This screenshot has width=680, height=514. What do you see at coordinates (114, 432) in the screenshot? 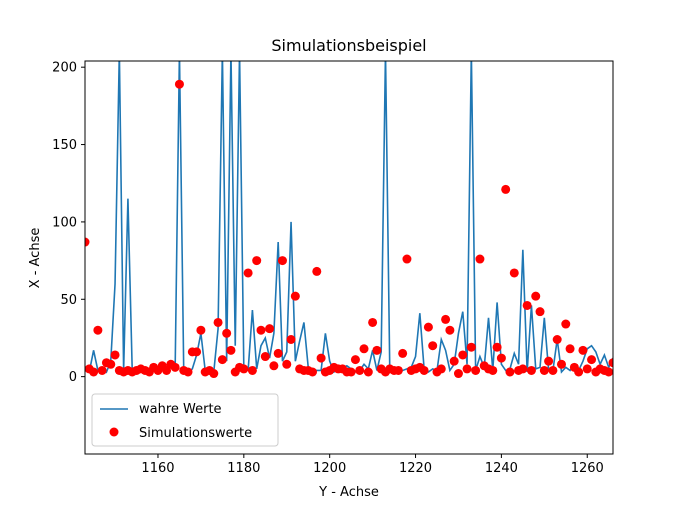
I see `legend-point-marker` at bounding box center [114, 432].